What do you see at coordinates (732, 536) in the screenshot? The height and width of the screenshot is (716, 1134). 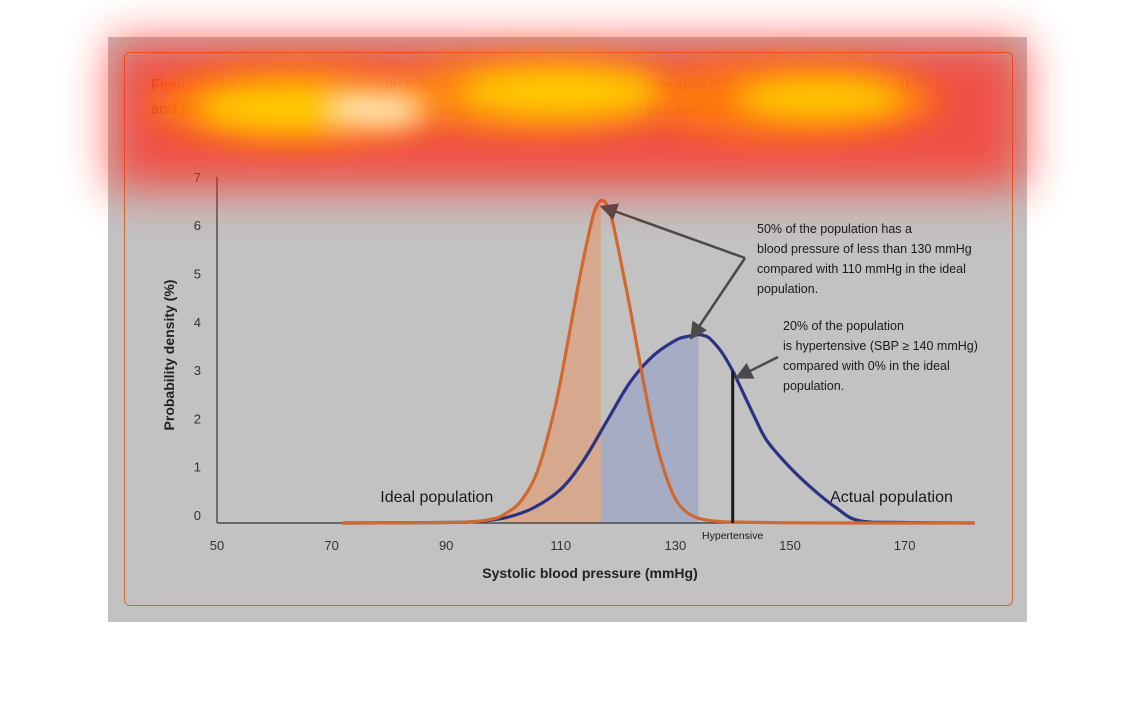 I see `hypertensive-label: Hypertensive` at bounding box center [732, 536].